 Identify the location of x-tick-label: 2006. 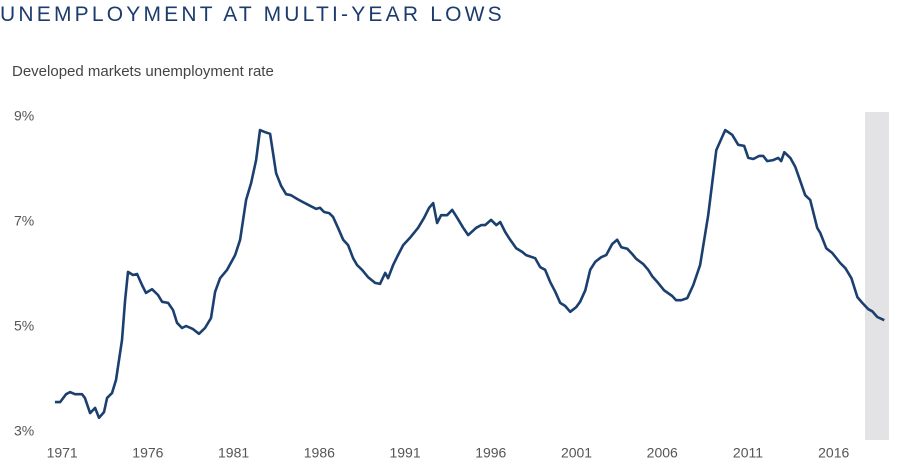
(662, 453).